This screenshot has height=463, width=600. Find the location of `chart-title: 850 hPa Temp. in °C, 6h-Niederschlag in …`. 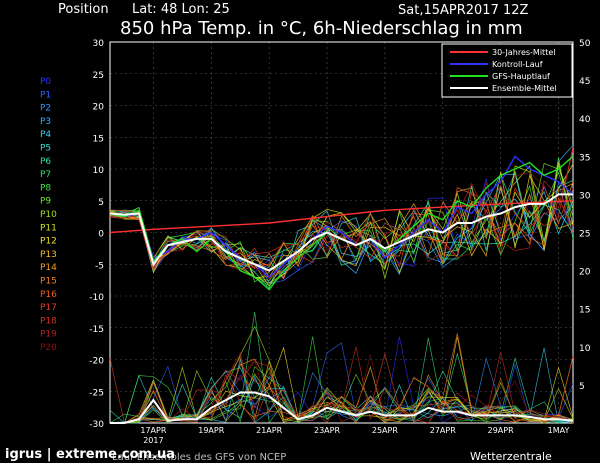

chart-title: 850 hPa Temp. in °C, 6h-Niederschlag in … is located at coordinates (321, 28).